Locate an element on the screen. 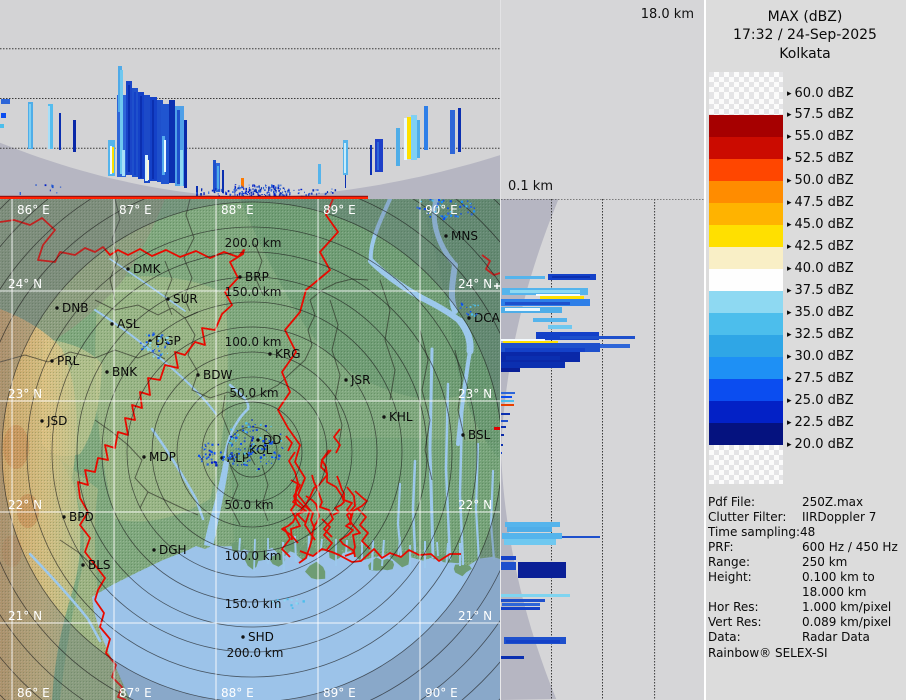  scale-label: ▸ 25.0 dBZ is located at coordinates (820, 400).